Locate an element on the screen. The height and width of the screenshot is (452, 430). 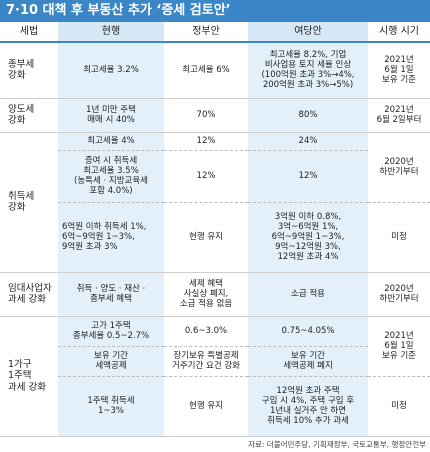
header-effective: 시행 시기 is located at coordinates (399, 32).